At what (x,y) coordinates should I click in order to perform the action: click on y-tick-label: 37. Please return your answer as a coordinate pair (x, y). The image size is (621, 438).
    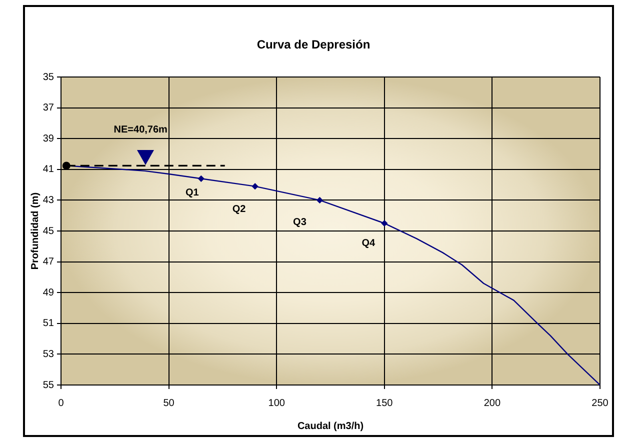
    Looking at the image, I should click on (48, 108).